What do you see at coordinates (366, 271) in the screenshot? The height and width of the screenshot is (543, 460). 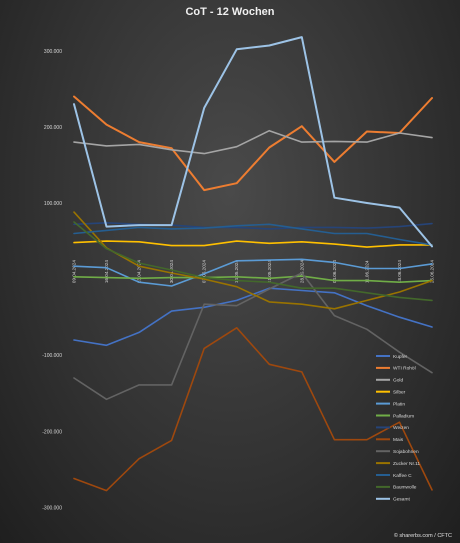 I see `x-tick-label: 11.06.2024` at bounding box center [366, 271].